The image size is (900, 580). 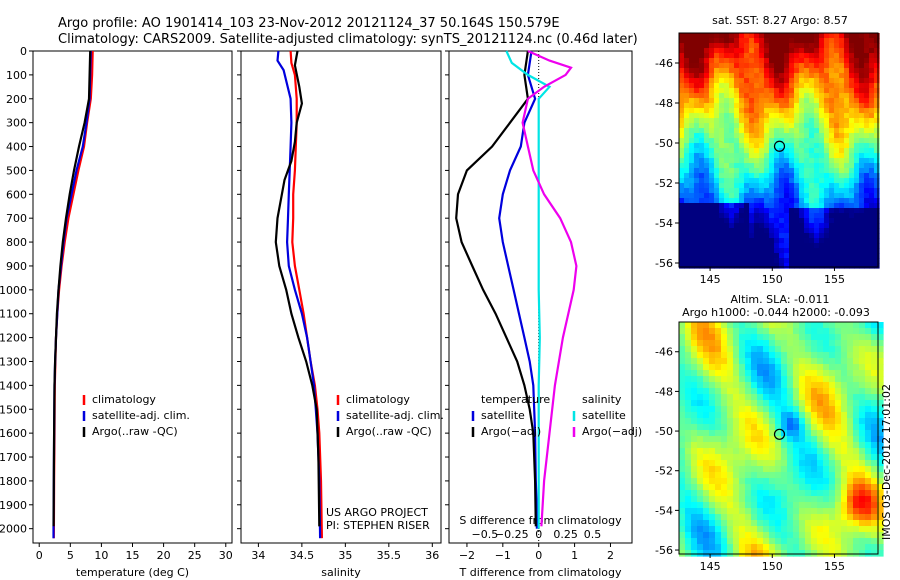 What do you see at coordinates (528, 289) in the screenshot?
I see `series-line-satellite_s` at bounding box center [528, 289].